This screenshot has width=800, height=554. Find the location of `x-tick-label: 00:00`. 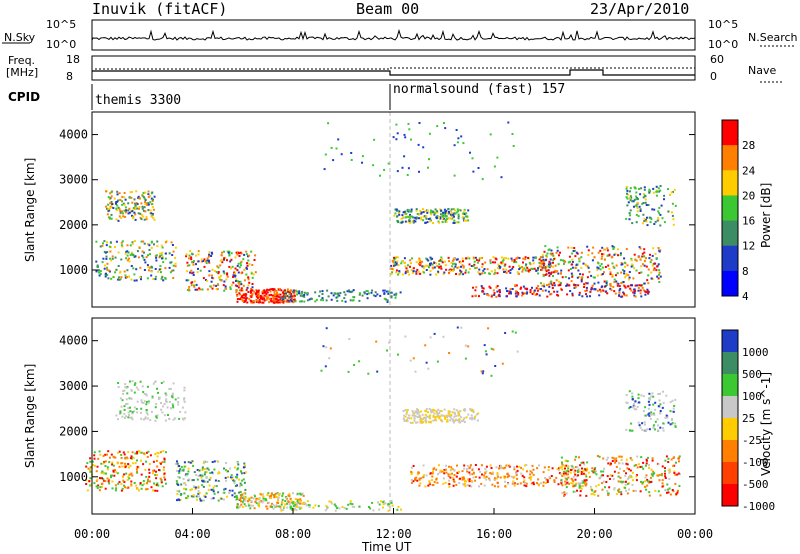

x-tick-label: 00:00 is located at coordinates (92, 534).